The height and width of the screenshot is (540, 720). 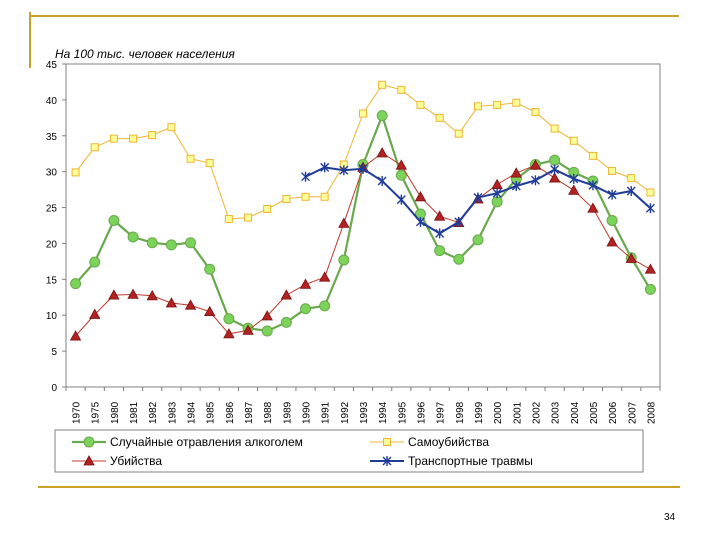 I want to click on x-tick-label: 2002, so click(x=536, y=412).